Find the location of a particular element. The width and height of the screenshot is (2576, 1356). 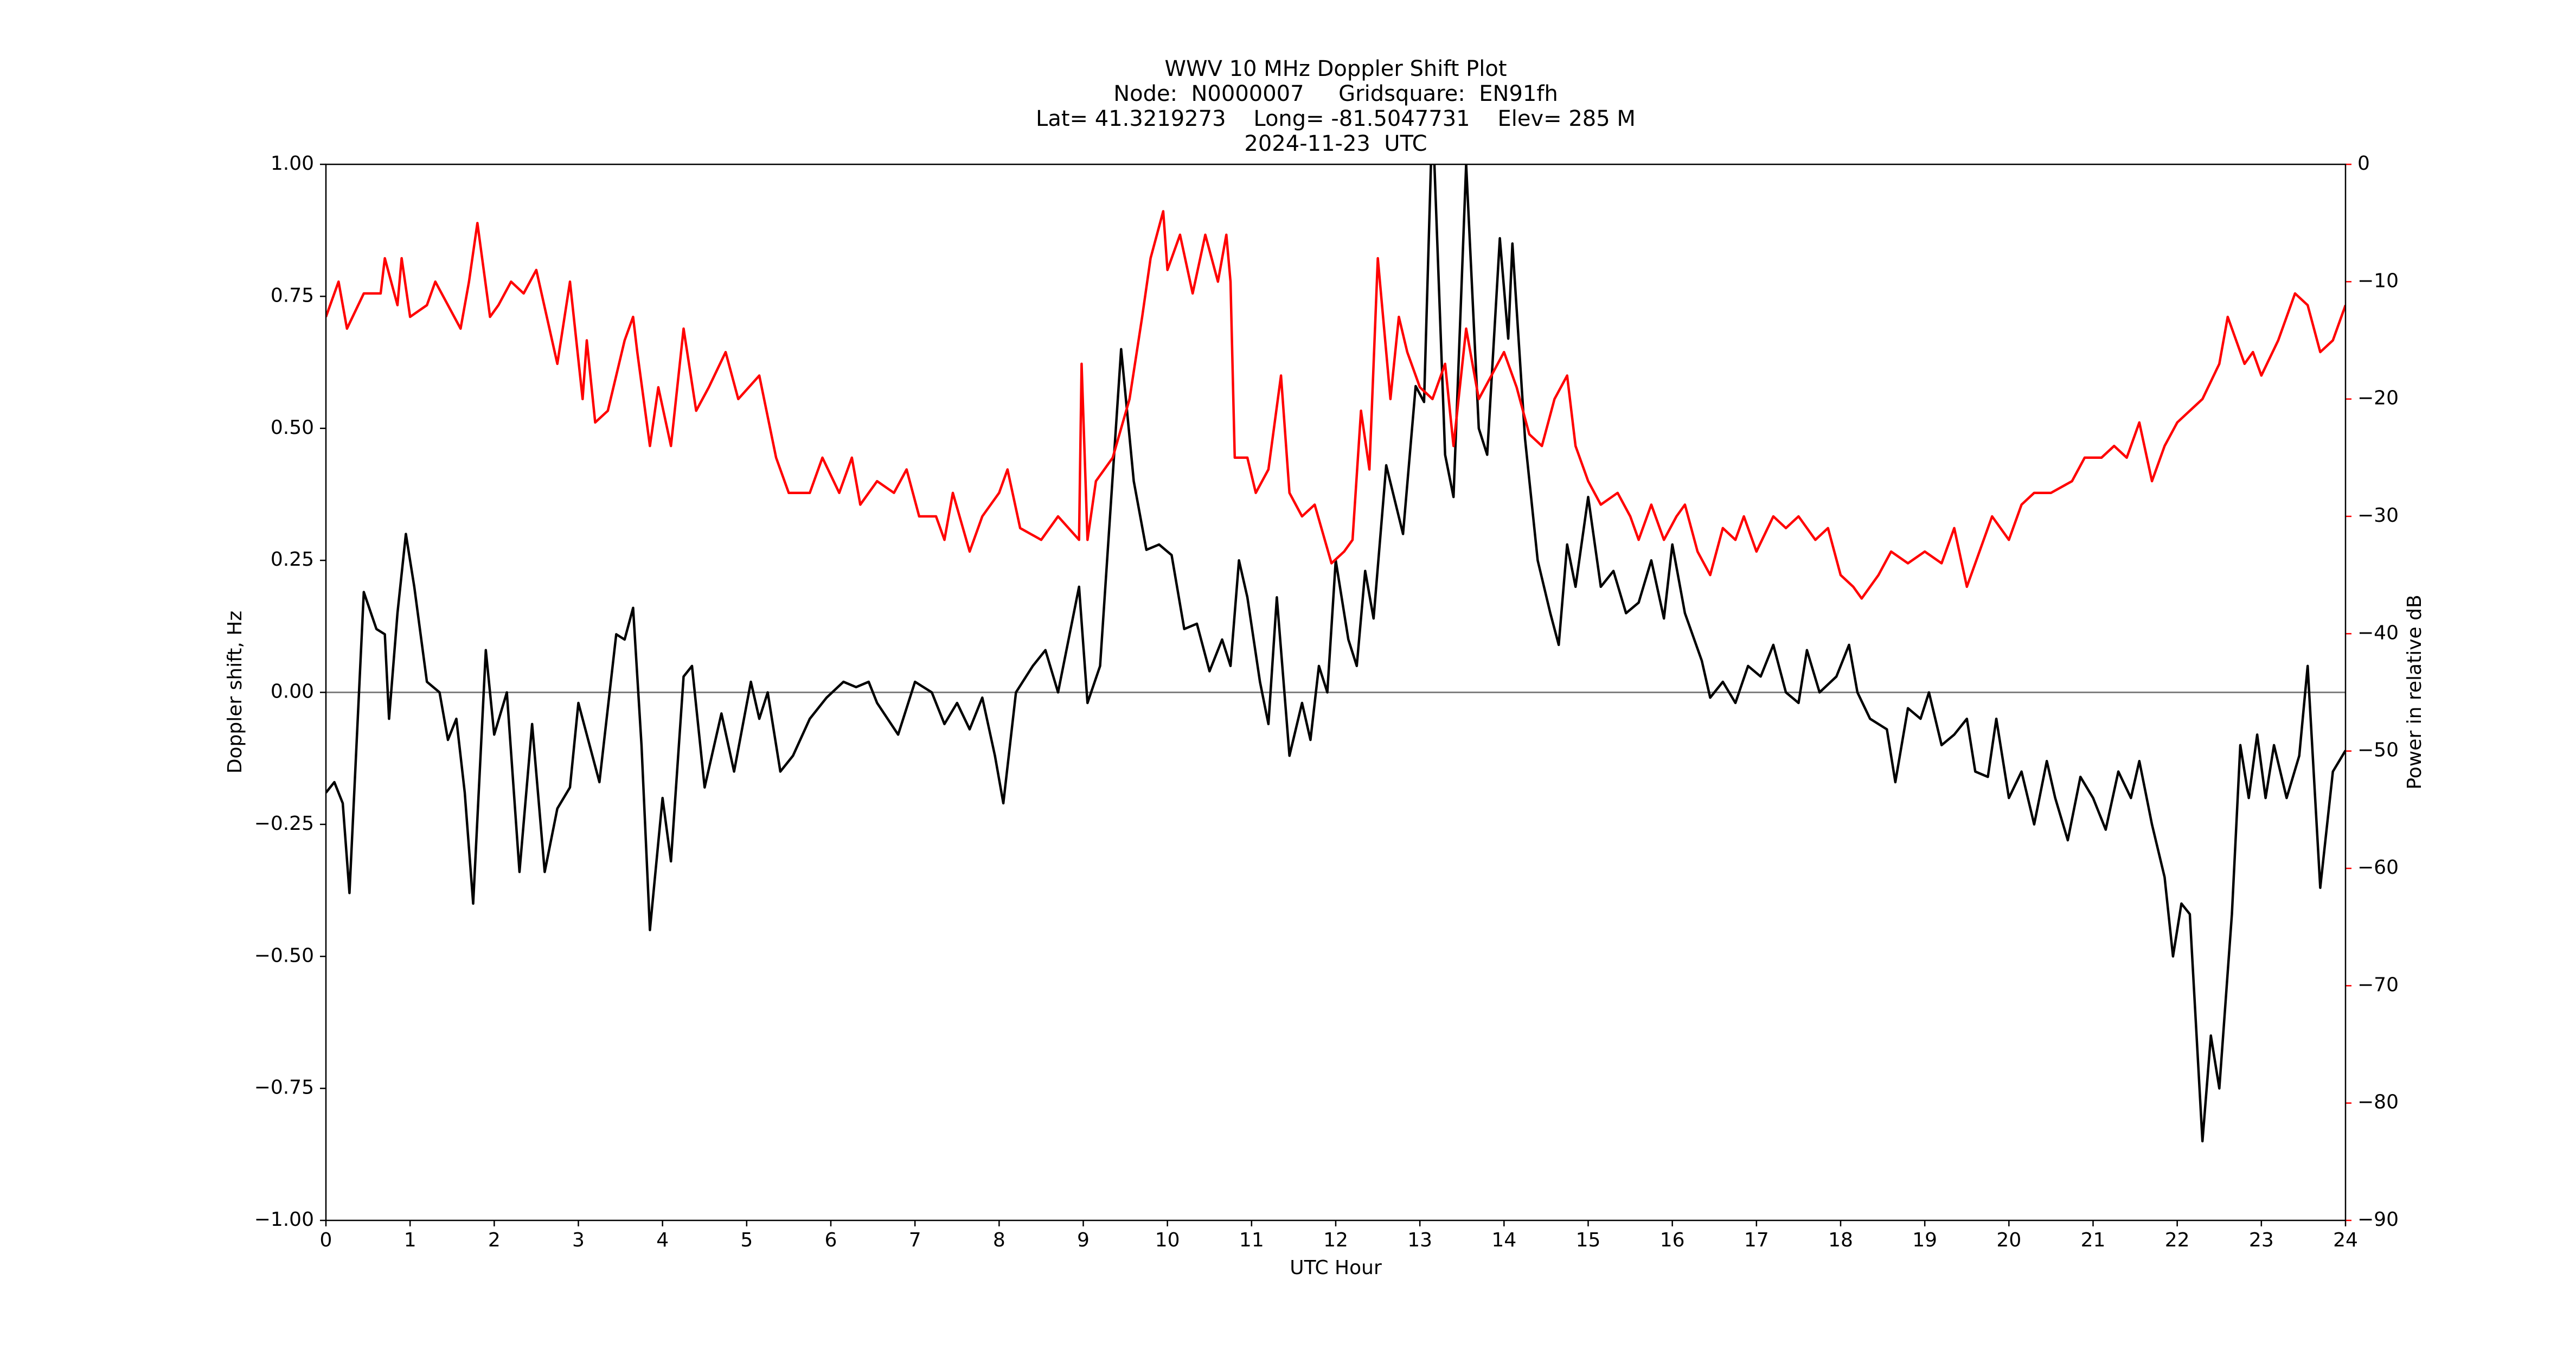

x-tick-label: 19 is located at coordinates (1924, 1240).